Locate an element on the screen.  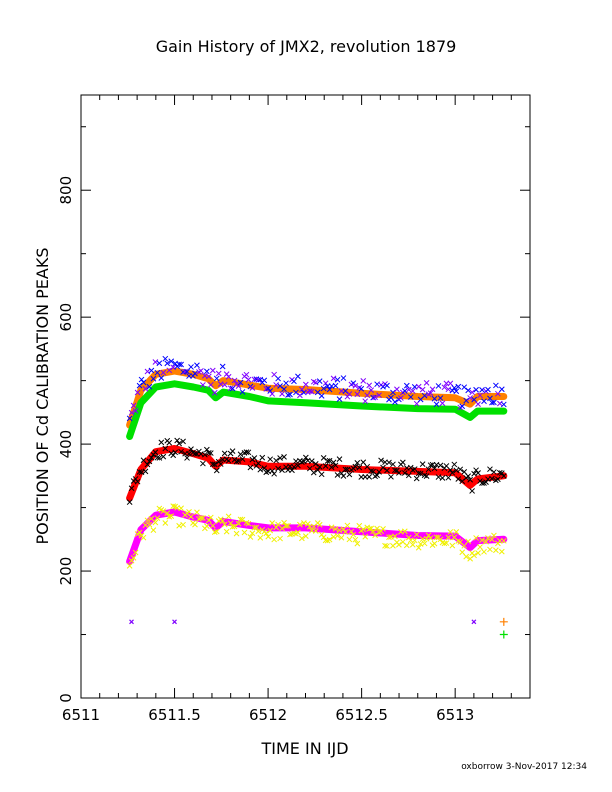
y-tick-label: 600 is located at coordinates (66, 317).